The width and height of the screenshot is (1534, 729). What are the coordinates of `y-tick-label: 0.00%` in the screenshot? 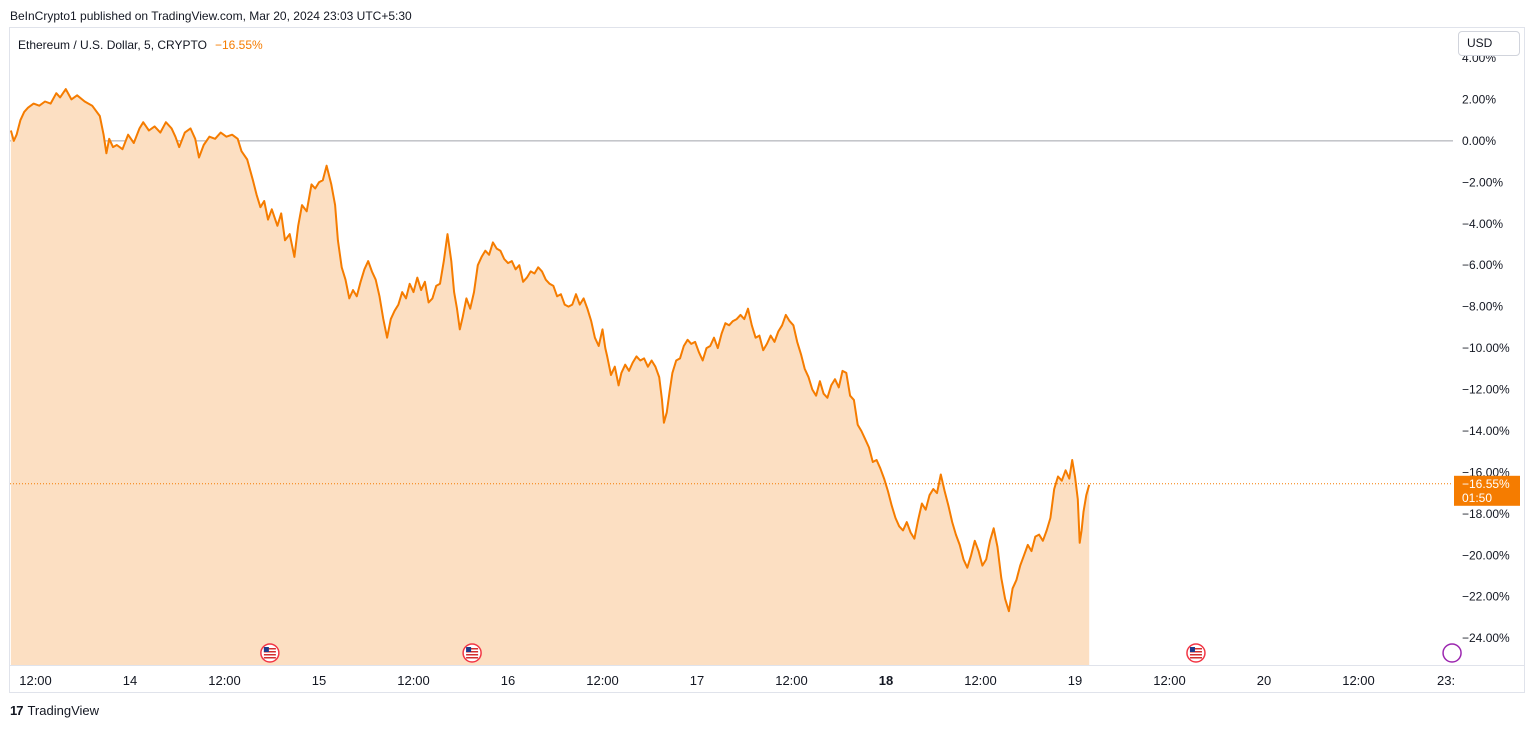 It's located at (1479, 141).